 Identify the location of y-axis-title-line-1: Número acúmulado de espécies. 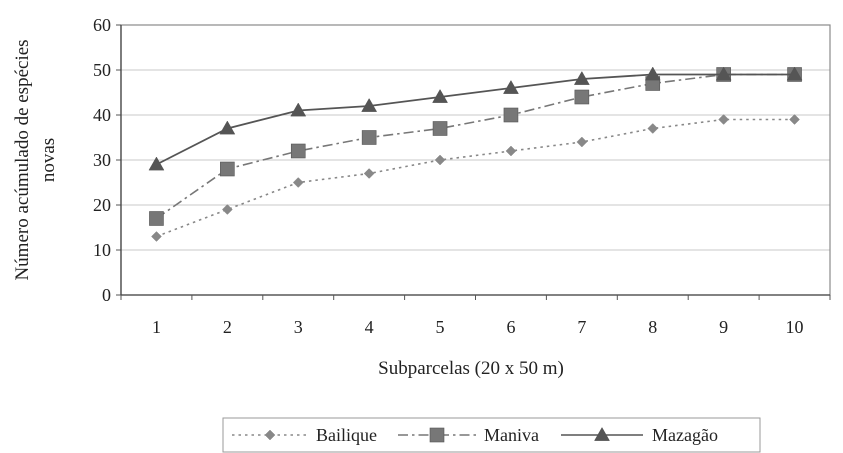
(22, 159).